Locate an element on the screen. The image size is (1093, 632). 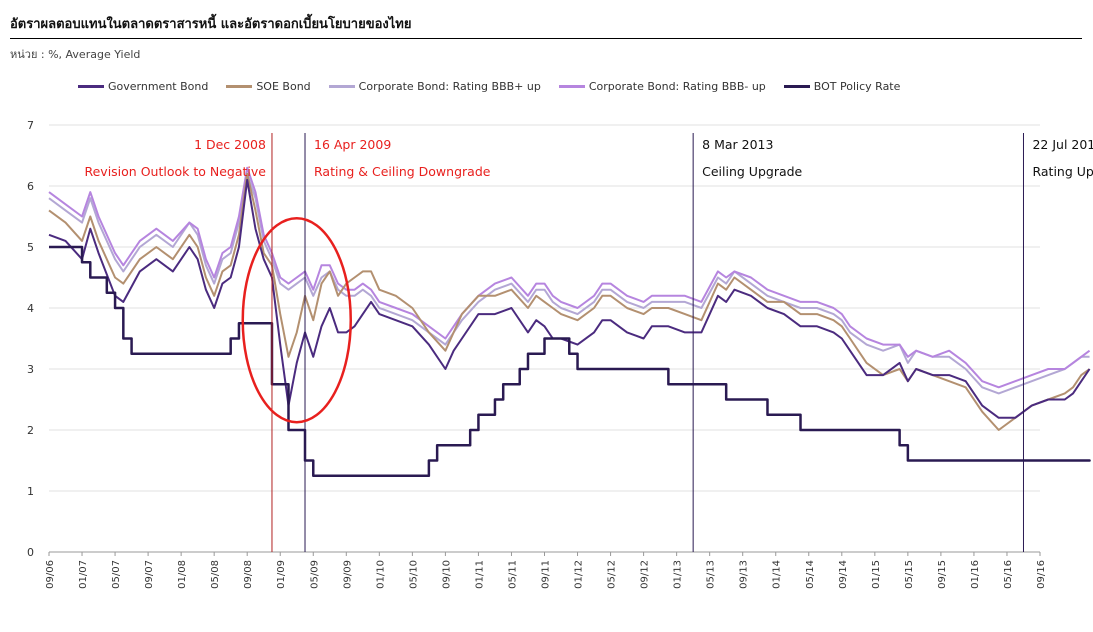
legend-label-government-bond: Government Bond is located at coordinates (158, 86).